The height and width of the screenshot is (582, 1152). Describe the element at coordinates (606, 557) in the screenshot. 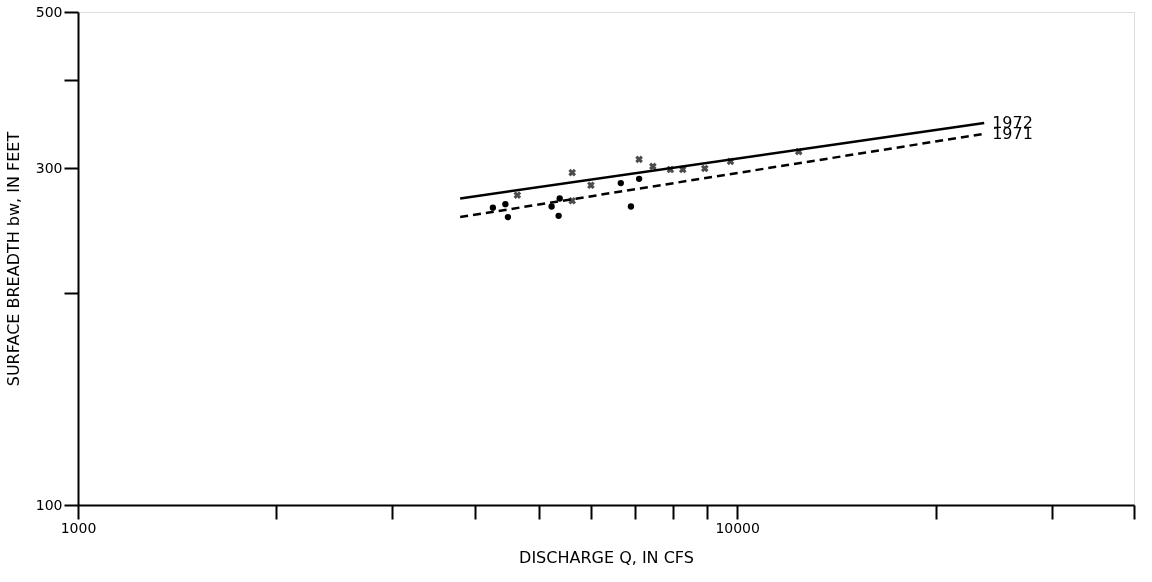

I see `x-axis-title: DISCHARGE Q, IN CFS` at that location.